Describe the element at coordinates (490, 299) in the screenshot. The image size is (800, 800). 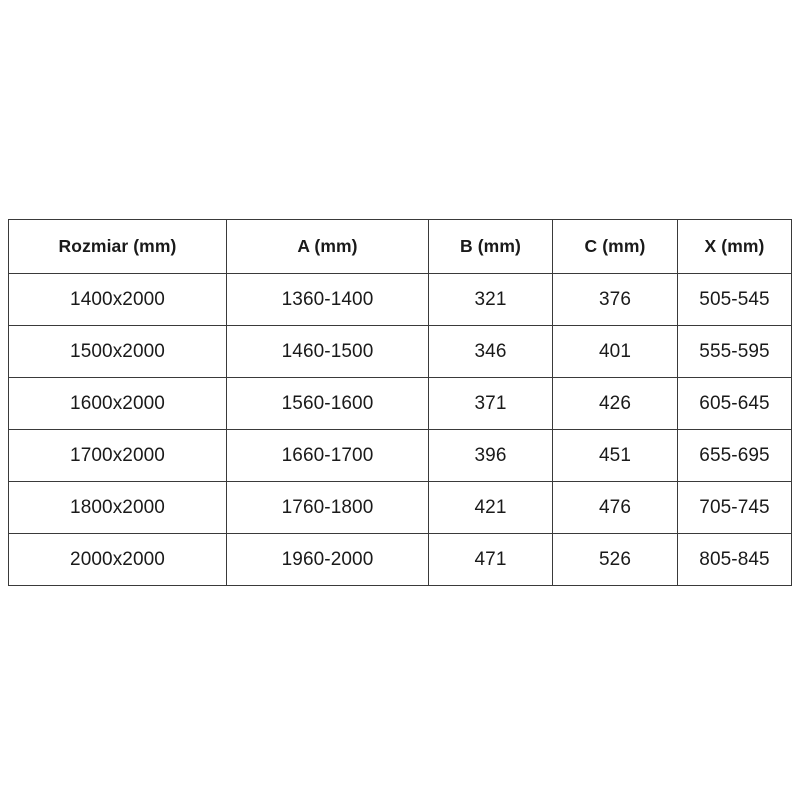
I see `cell-b: 321` at that location.